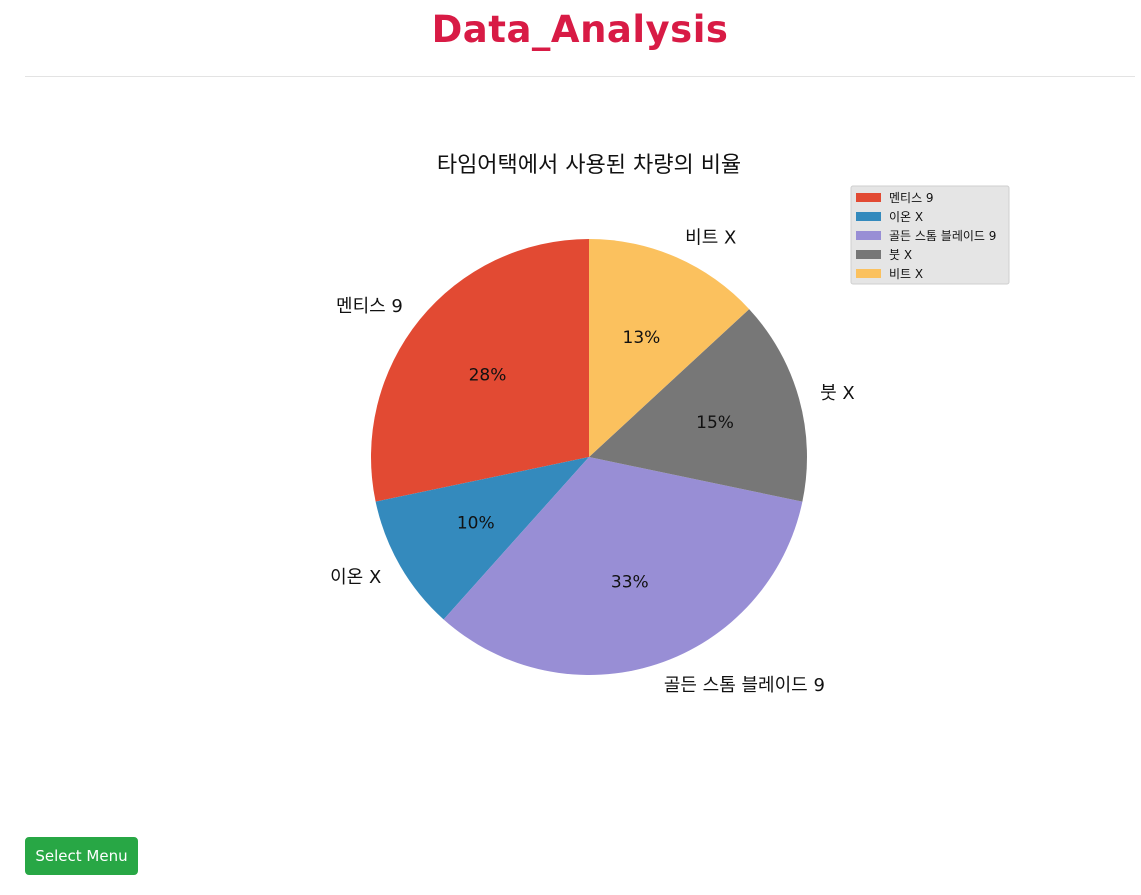 The height and width of the screenshot is (895, 1141). Describe the element at coordinates (630, 582) in the screenshot. I see `pie-percent-label: 33%` at that location.